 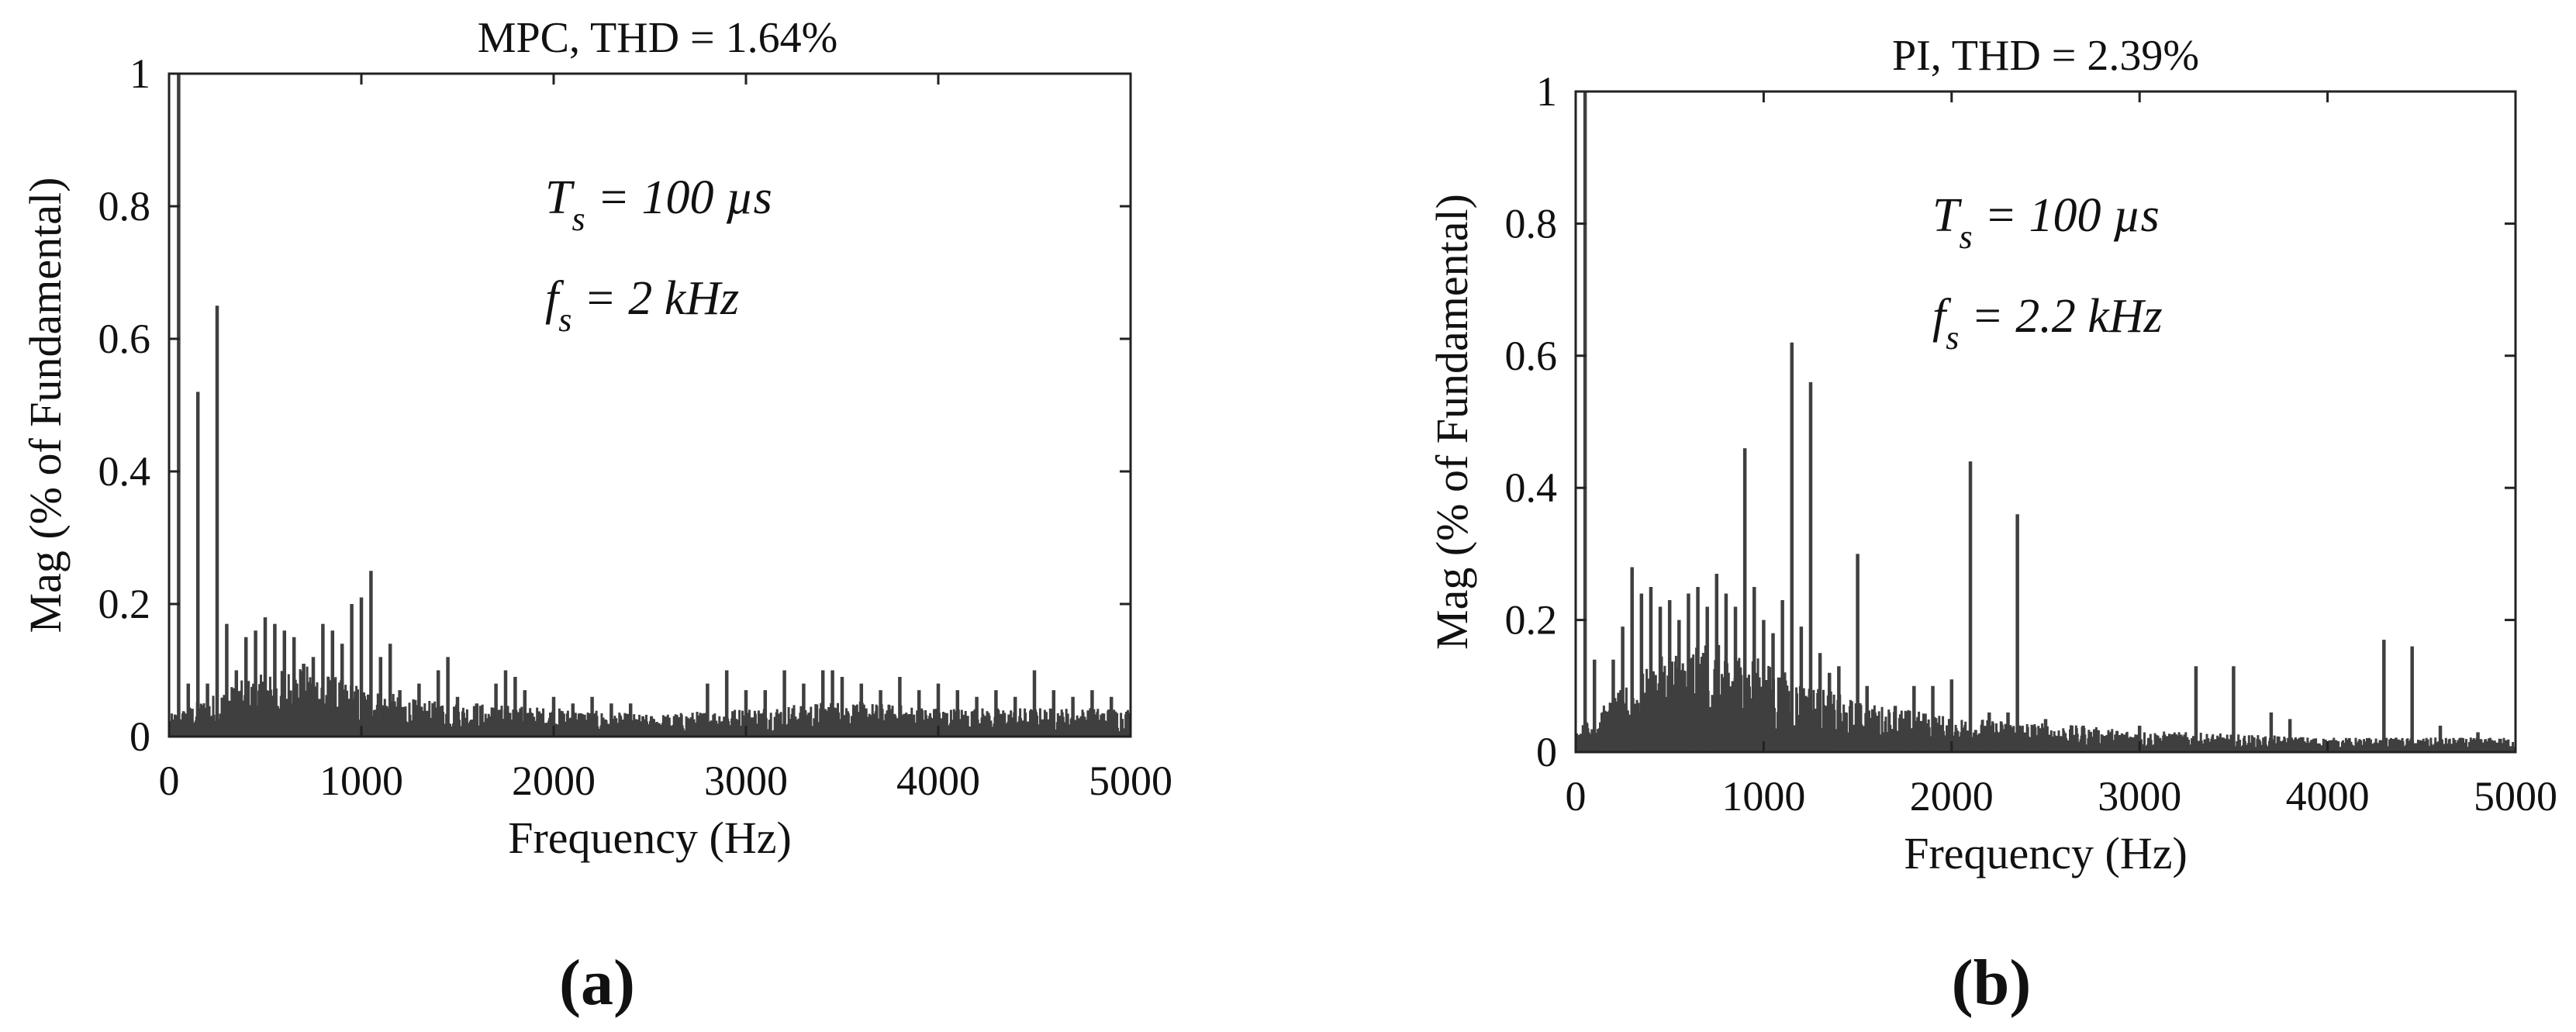 I want to click on annotation-switching-frequency: fs = 2.2 kHz, so click(x=2048, y=323).